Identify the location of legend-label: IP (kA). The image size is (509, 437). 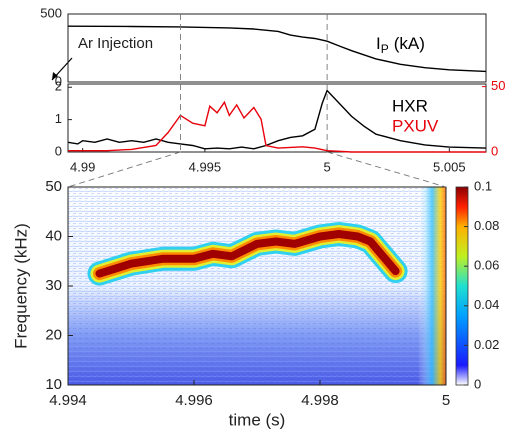
(400, 45).